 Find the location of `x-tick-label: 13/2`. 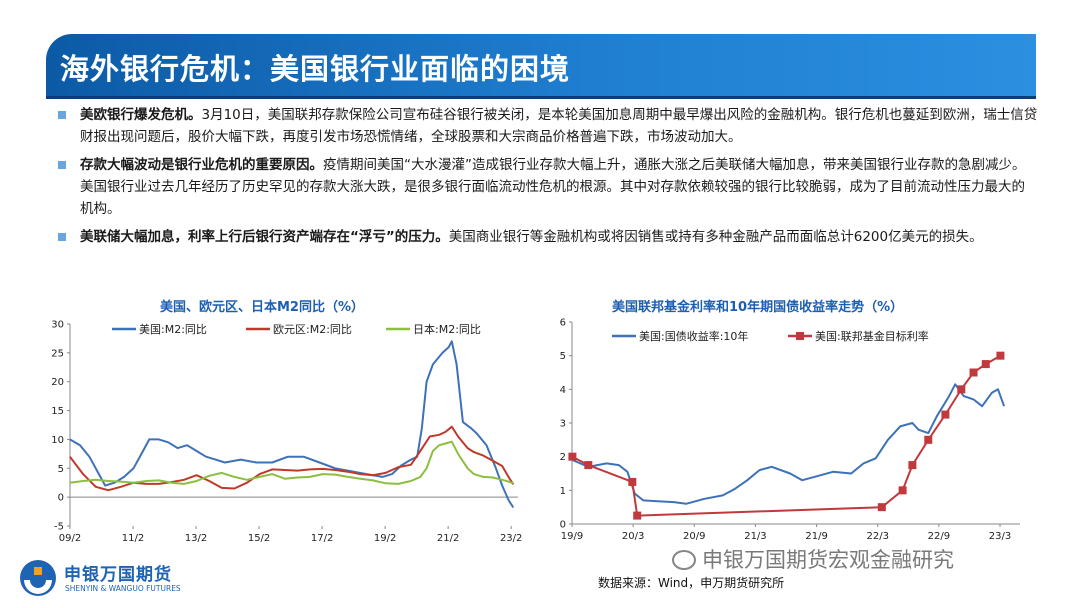

x-tick-label: 13/2 is located at coordinates (196, 538).